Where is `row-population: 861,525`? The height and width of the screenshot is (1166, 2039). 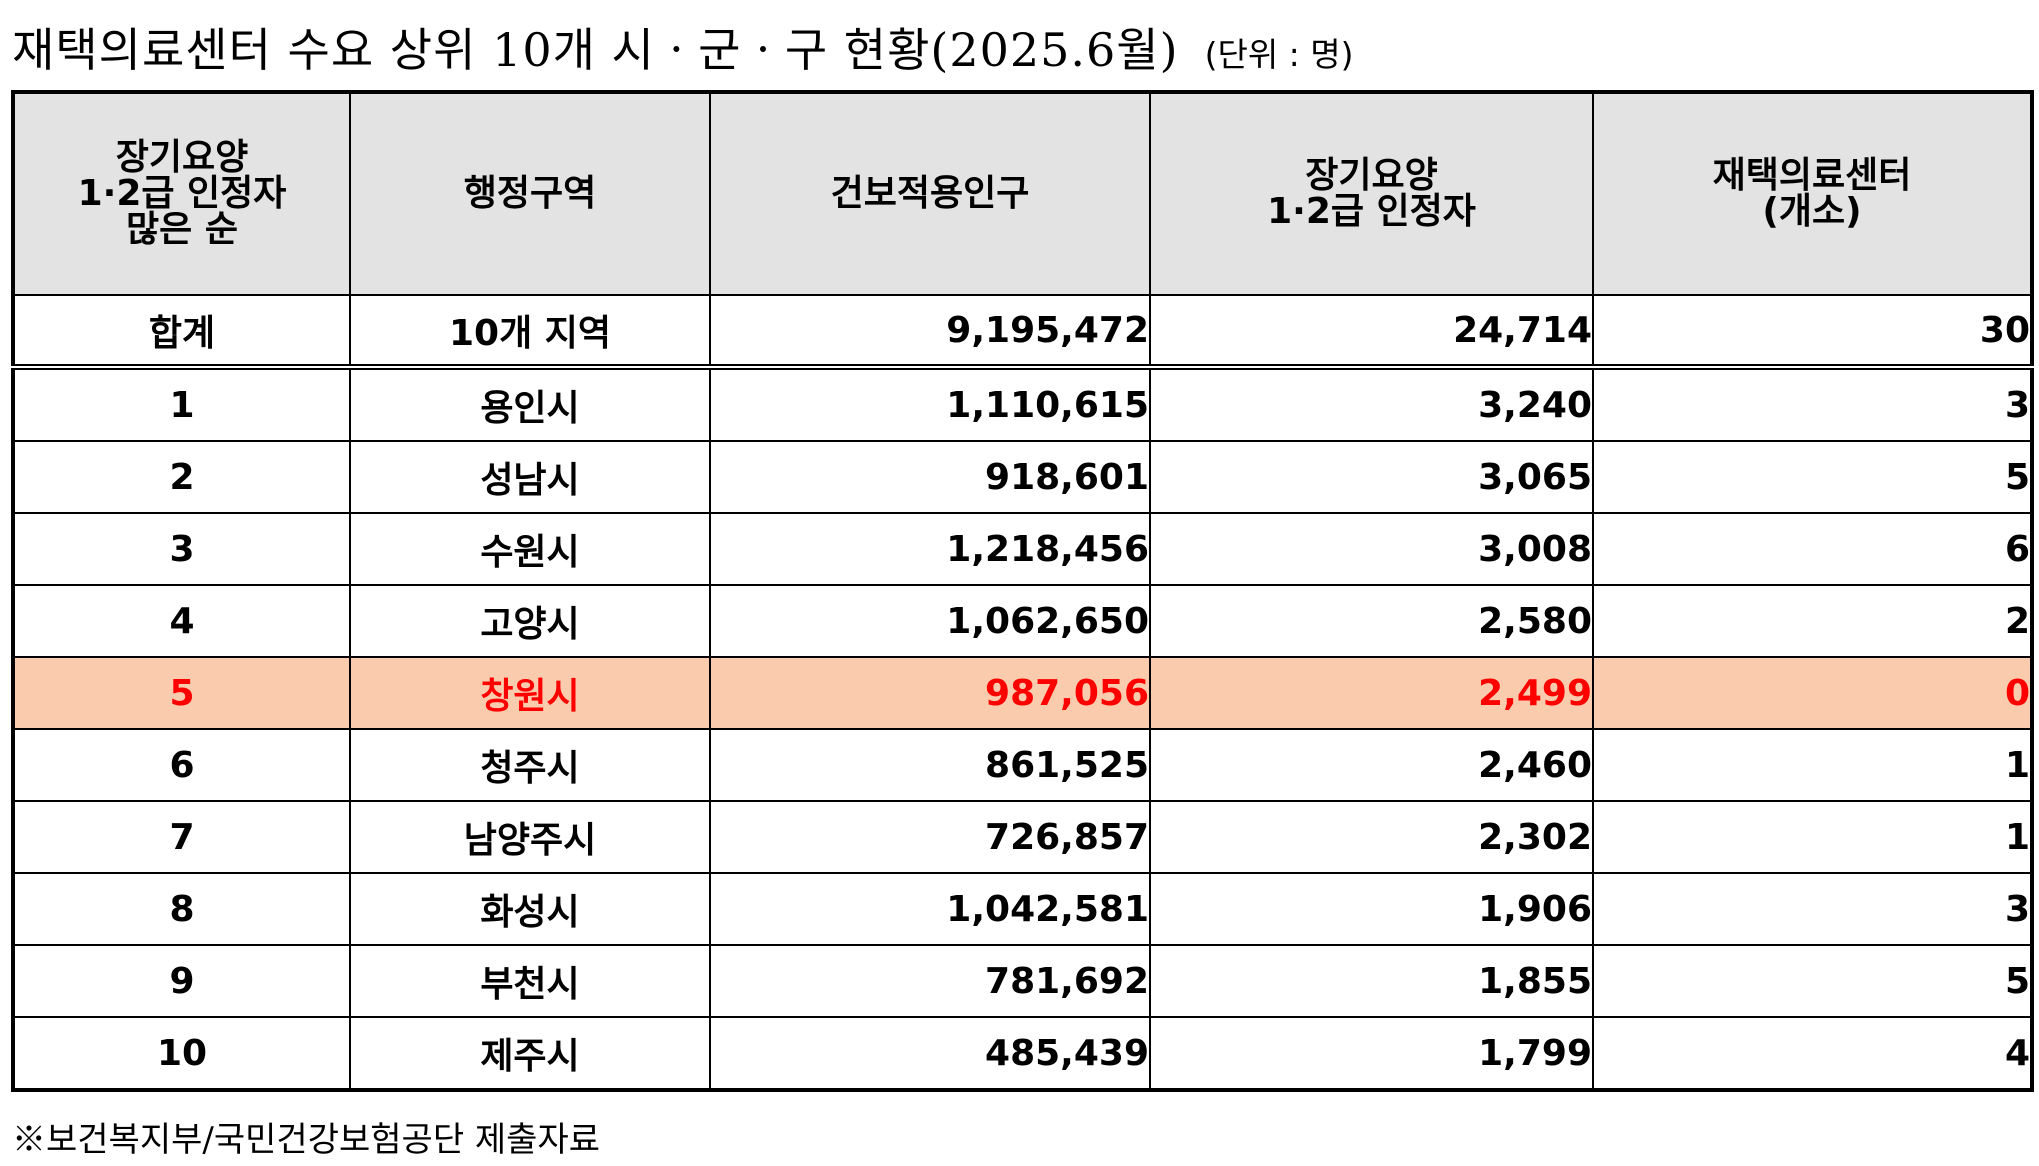
row-population: 861,525 is located at coordinates (930, 765).